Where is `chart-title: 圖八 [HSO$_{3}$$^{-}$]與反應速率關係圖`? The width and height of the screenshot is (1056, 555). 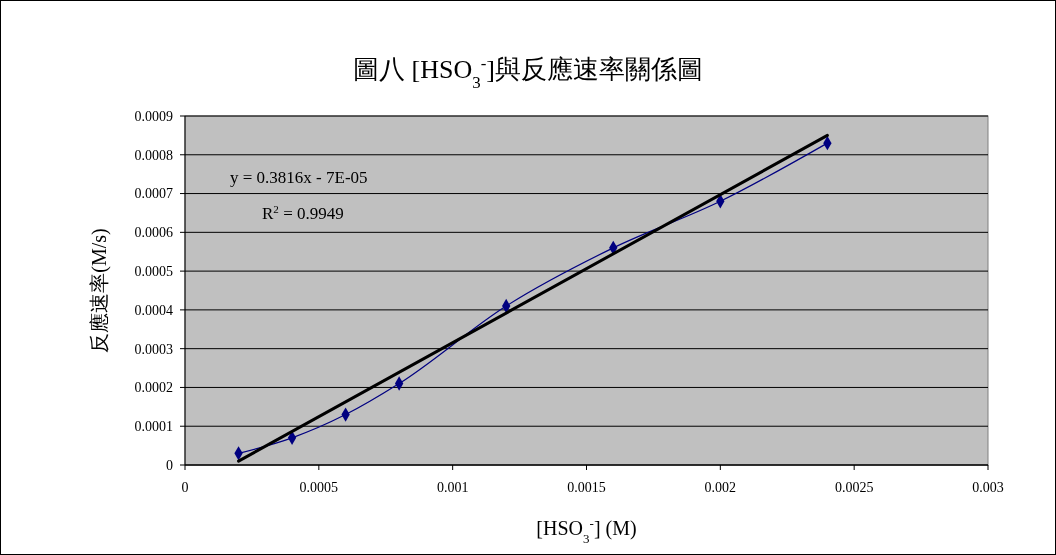 chart-title: 圖八 [HSO$_{3}$$^{-}$]與反應速率關係圖 is located at coordinates (528, 72).